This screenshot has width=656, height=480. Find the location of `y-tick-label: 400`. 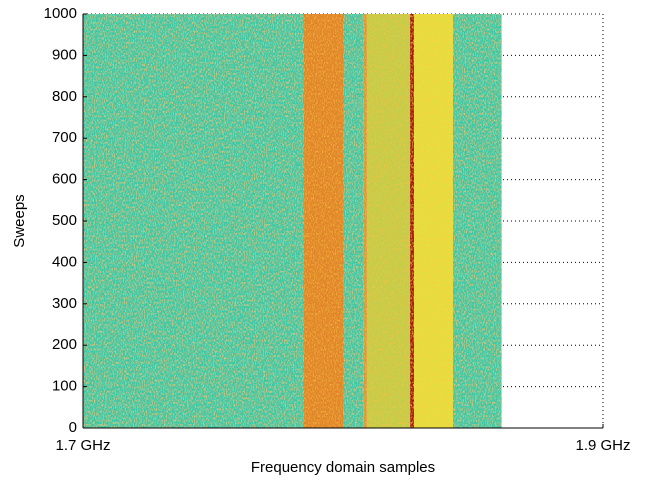

y-tick-label: 400 is located at coordinates (64, 261).